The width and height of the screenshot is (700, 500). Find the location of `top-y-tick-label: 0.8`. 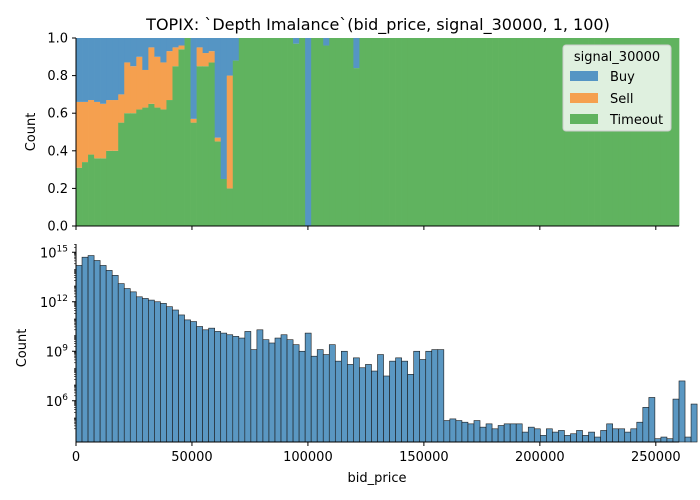

top-y-tick-label: 0.8 is located at coordinates (57, 76).